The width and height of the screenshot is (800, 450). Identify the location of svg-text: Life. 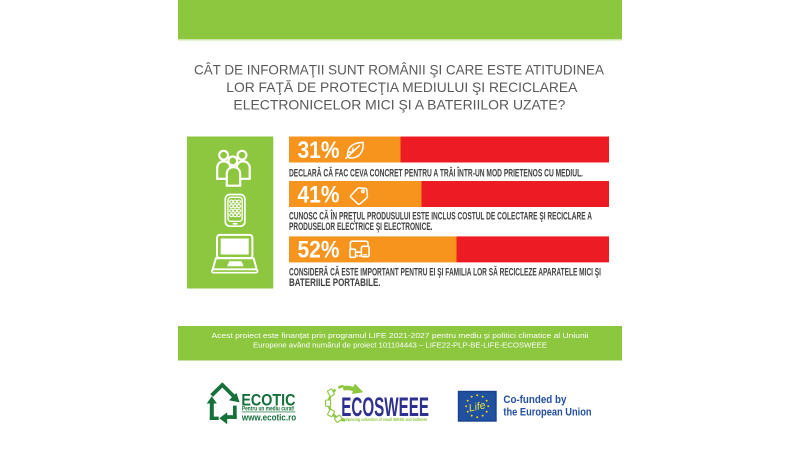
(477, 406).